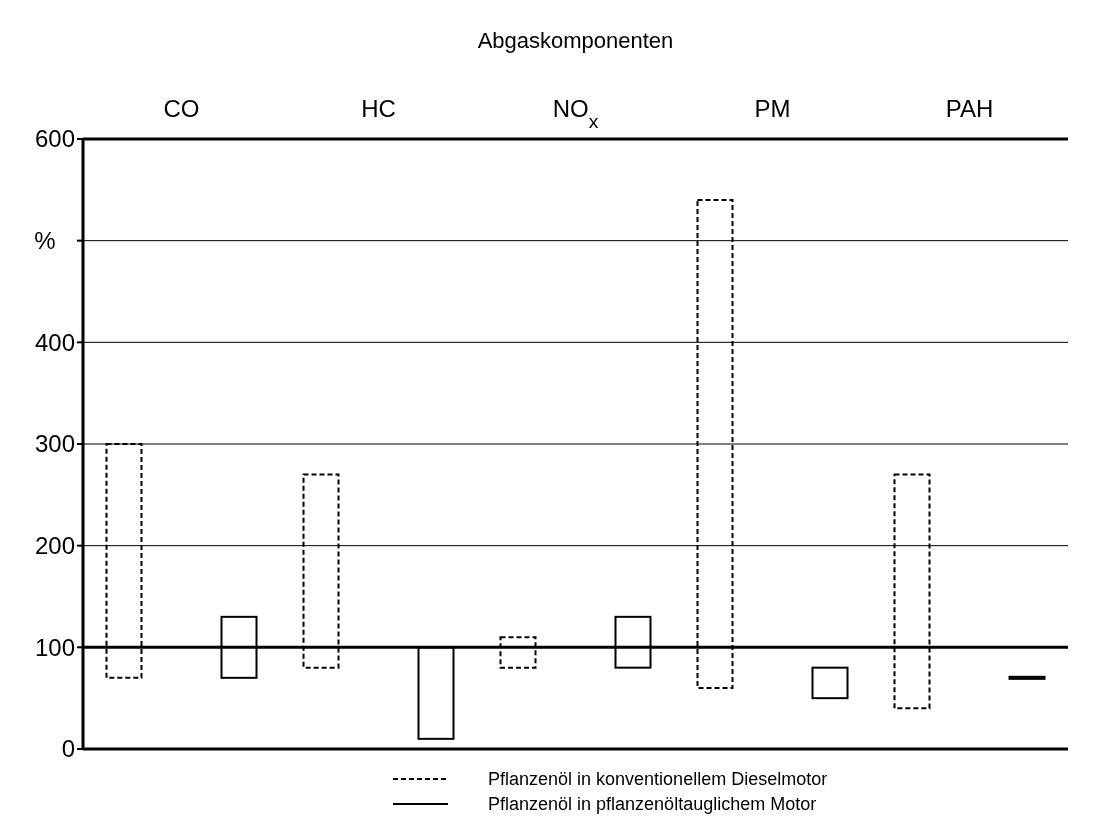 This screenshot has width=1103, height=827. Describe the element at coordinates (54, 444) in the screenshot. I see `y-tick-label: 300` at that location.